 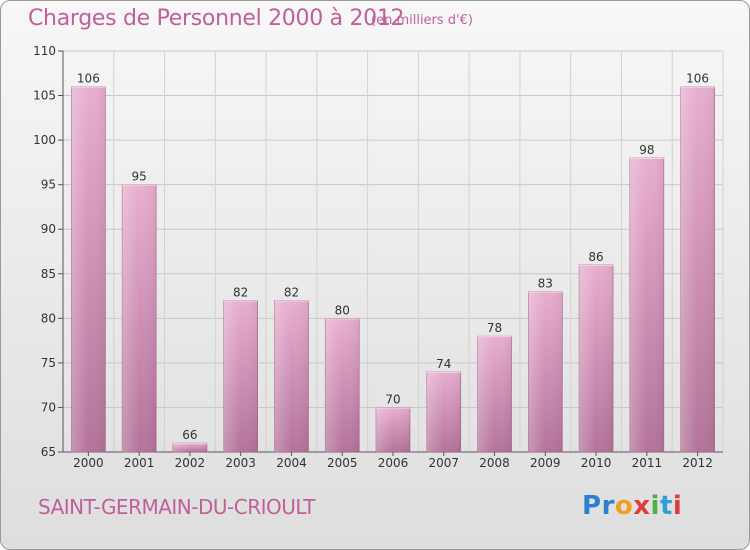 I want to click on x-tick-label: 2002, so click(x=190, y=463).